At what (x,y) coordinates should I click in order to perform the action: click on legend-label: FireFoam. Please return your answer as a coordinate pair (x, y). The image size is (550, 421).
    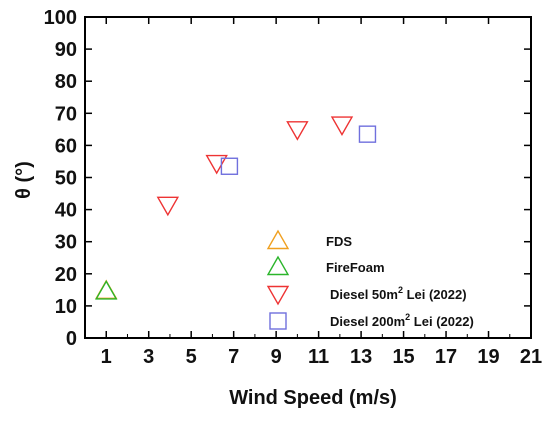
    Looking at the image, I should click on (355, 267).